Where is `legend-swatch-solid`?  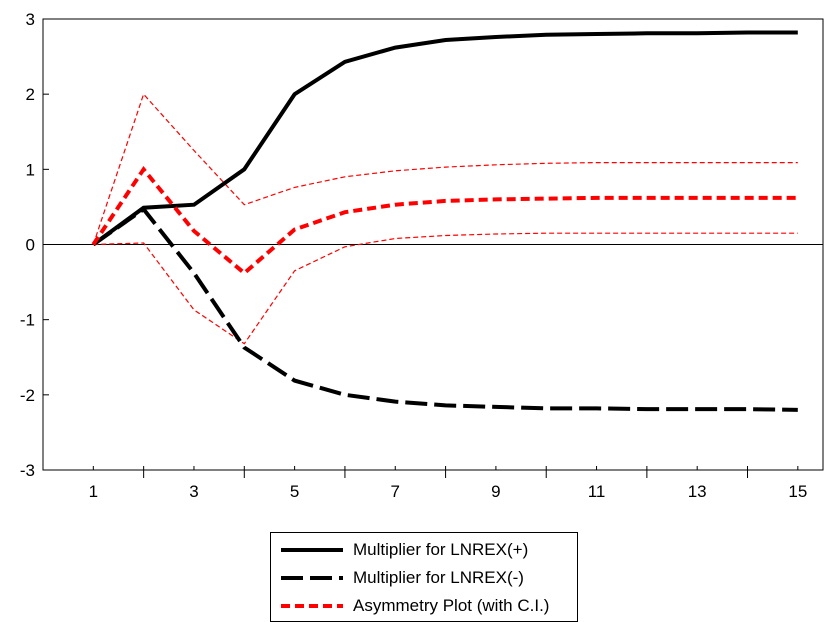
legend-swatch-solid is located at coordinates (312, 550).